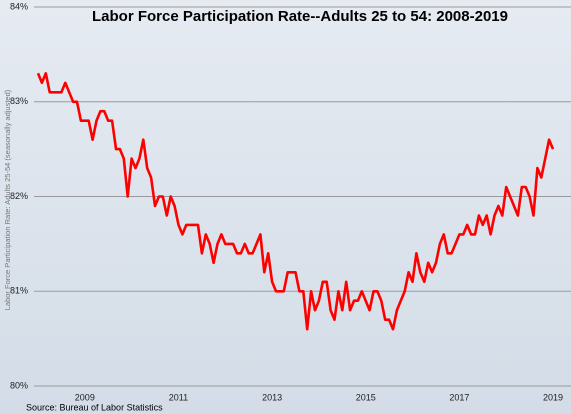 This screenshot has height=414, width=571. I want to click on y-tick-label: 82%, so click(19, 196).